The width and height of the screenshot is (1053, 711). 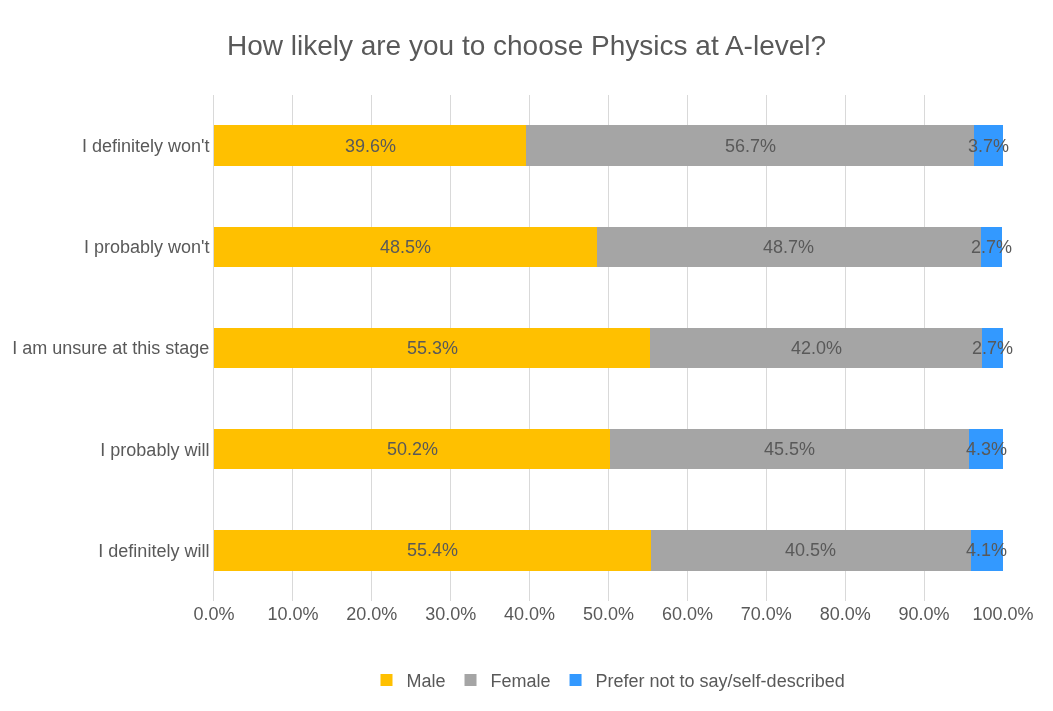 What do you see at coordinates (924, 614) in the screenshot?
I see `x-tick-label: 90.0%` at bounding box center [924, 614].